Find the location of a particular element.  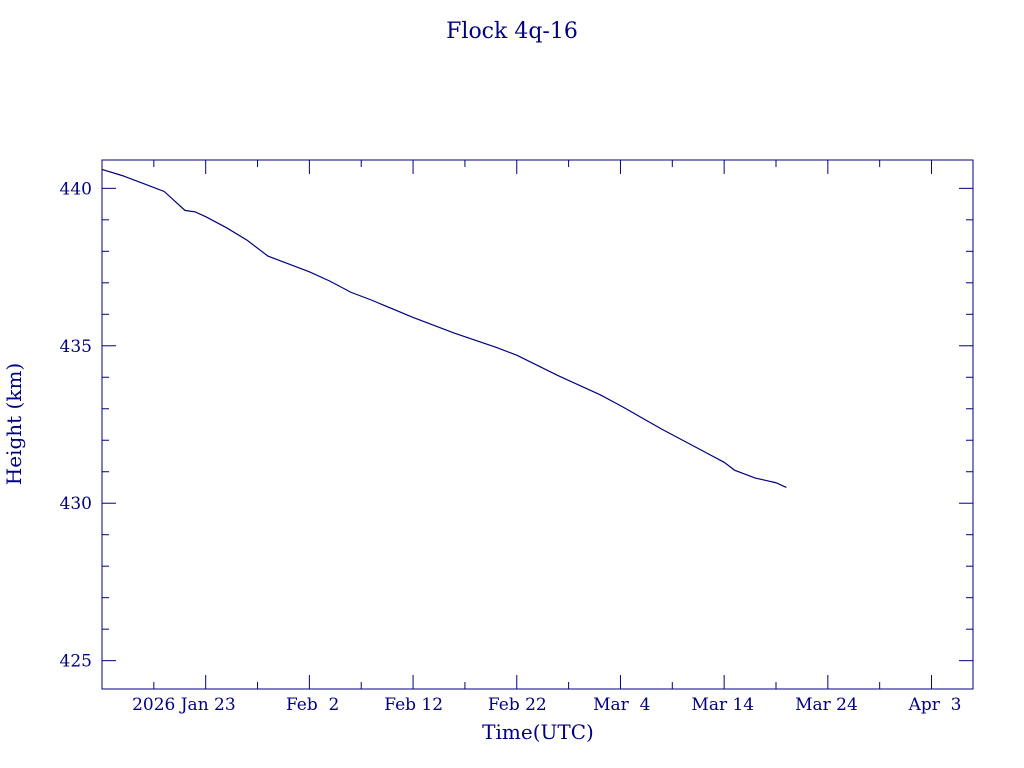

x-tick-label: Feb 2 is located at coordinates (312, 705).